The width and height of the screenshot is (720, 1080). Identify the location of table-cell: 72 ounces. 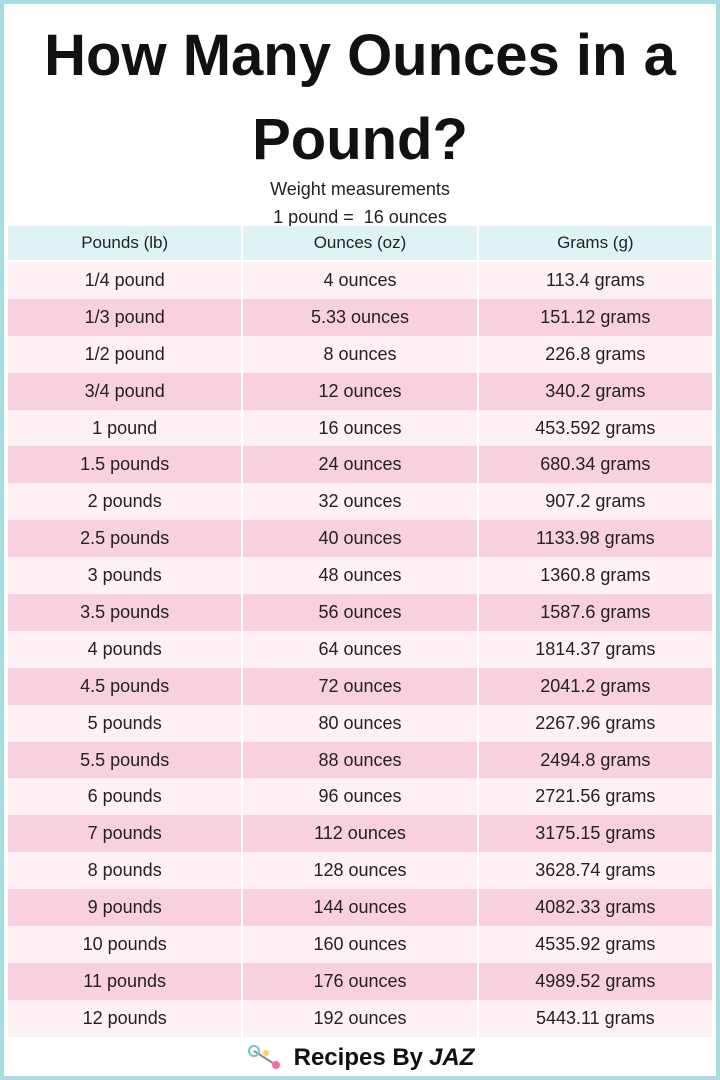
(361, 686).